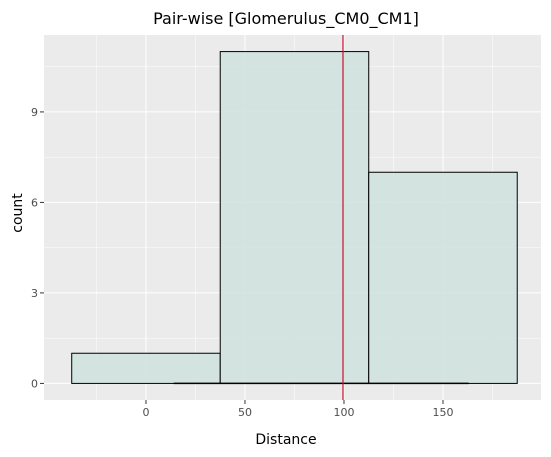 This screenshot has width=551, height=457. Describe the element at coordinates (245, 412) in the screenshot. I see `x-tick-label: 50` at that location.